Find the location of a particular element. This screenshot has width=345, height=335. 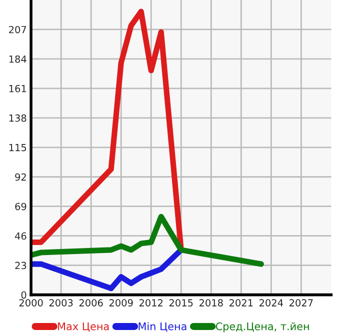

y-tick-label: 69 is located at coordinates (20, 206).